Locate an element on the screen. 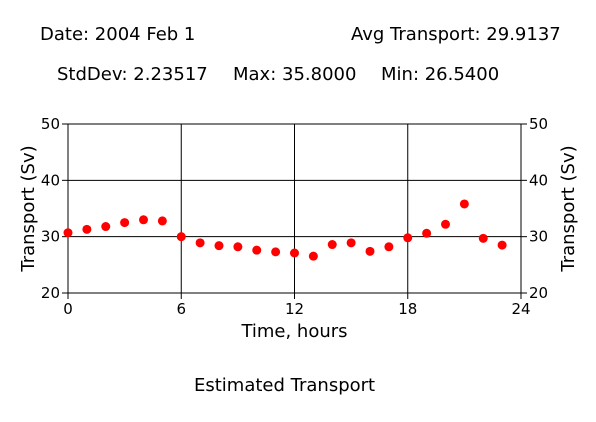 This screenshot has height=422, width=596. y-tick-label-right: 50 is located at coordinates (538, 124).